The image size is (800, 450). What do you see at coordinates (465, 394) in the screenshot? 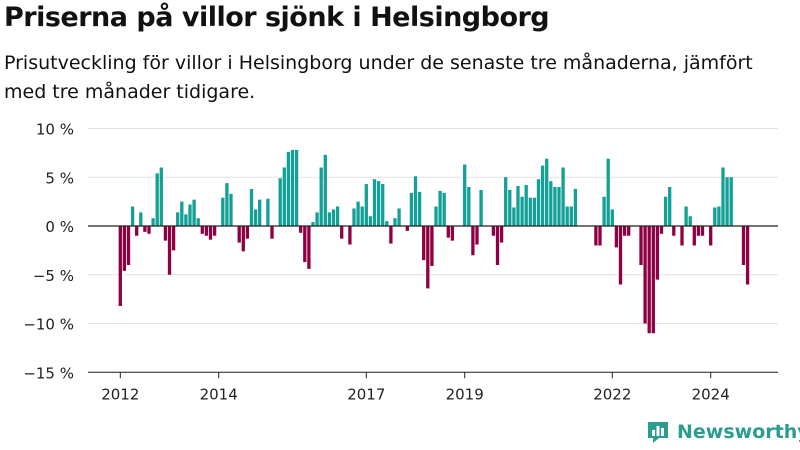
I see `x-tick-label: 2019` at bounding box center [465, 394].